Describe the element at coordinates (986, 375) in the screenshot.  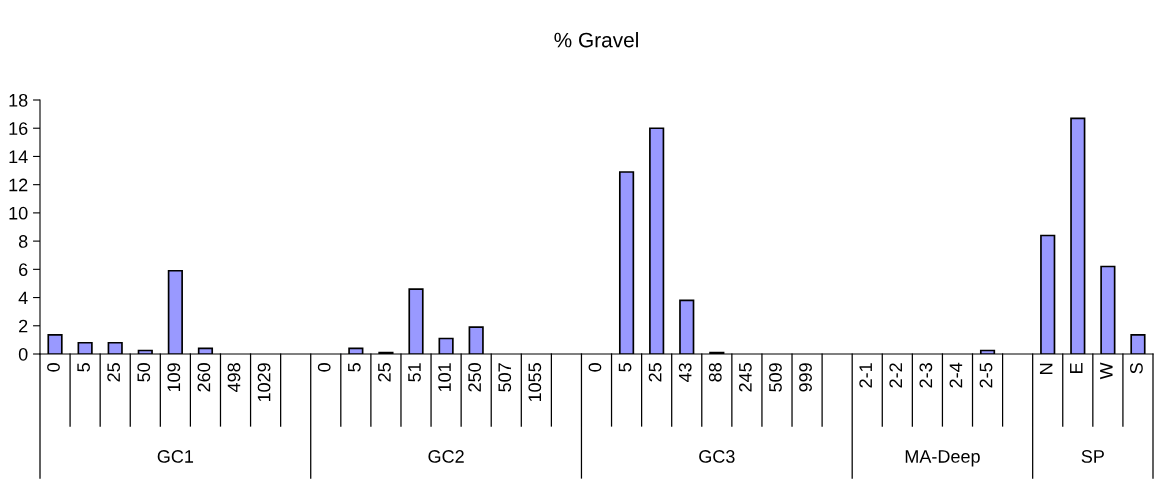
I see `x-tick-label: 2-5` at that location.